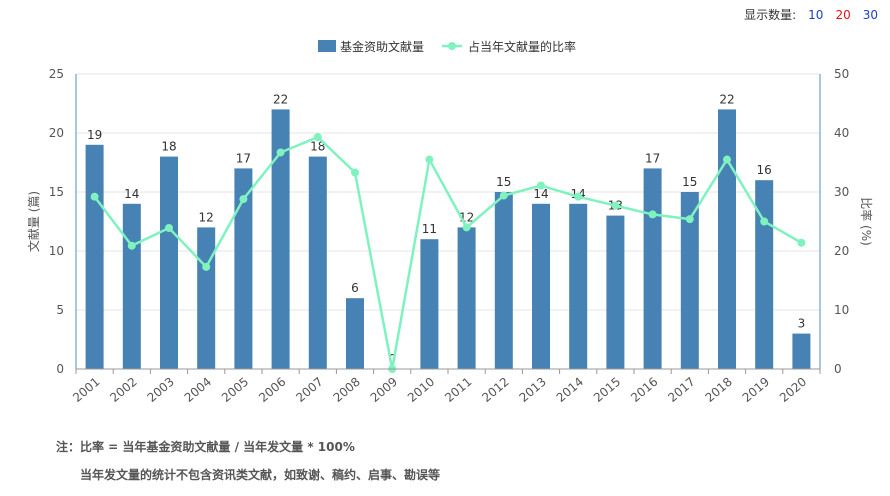 Image resolution: width=890 pixels, height=496 pixels. What do you see at coordinates (607, 390) in the screenshot?
I see `x-tick-label: 2015` at bounding box center [607, 390].